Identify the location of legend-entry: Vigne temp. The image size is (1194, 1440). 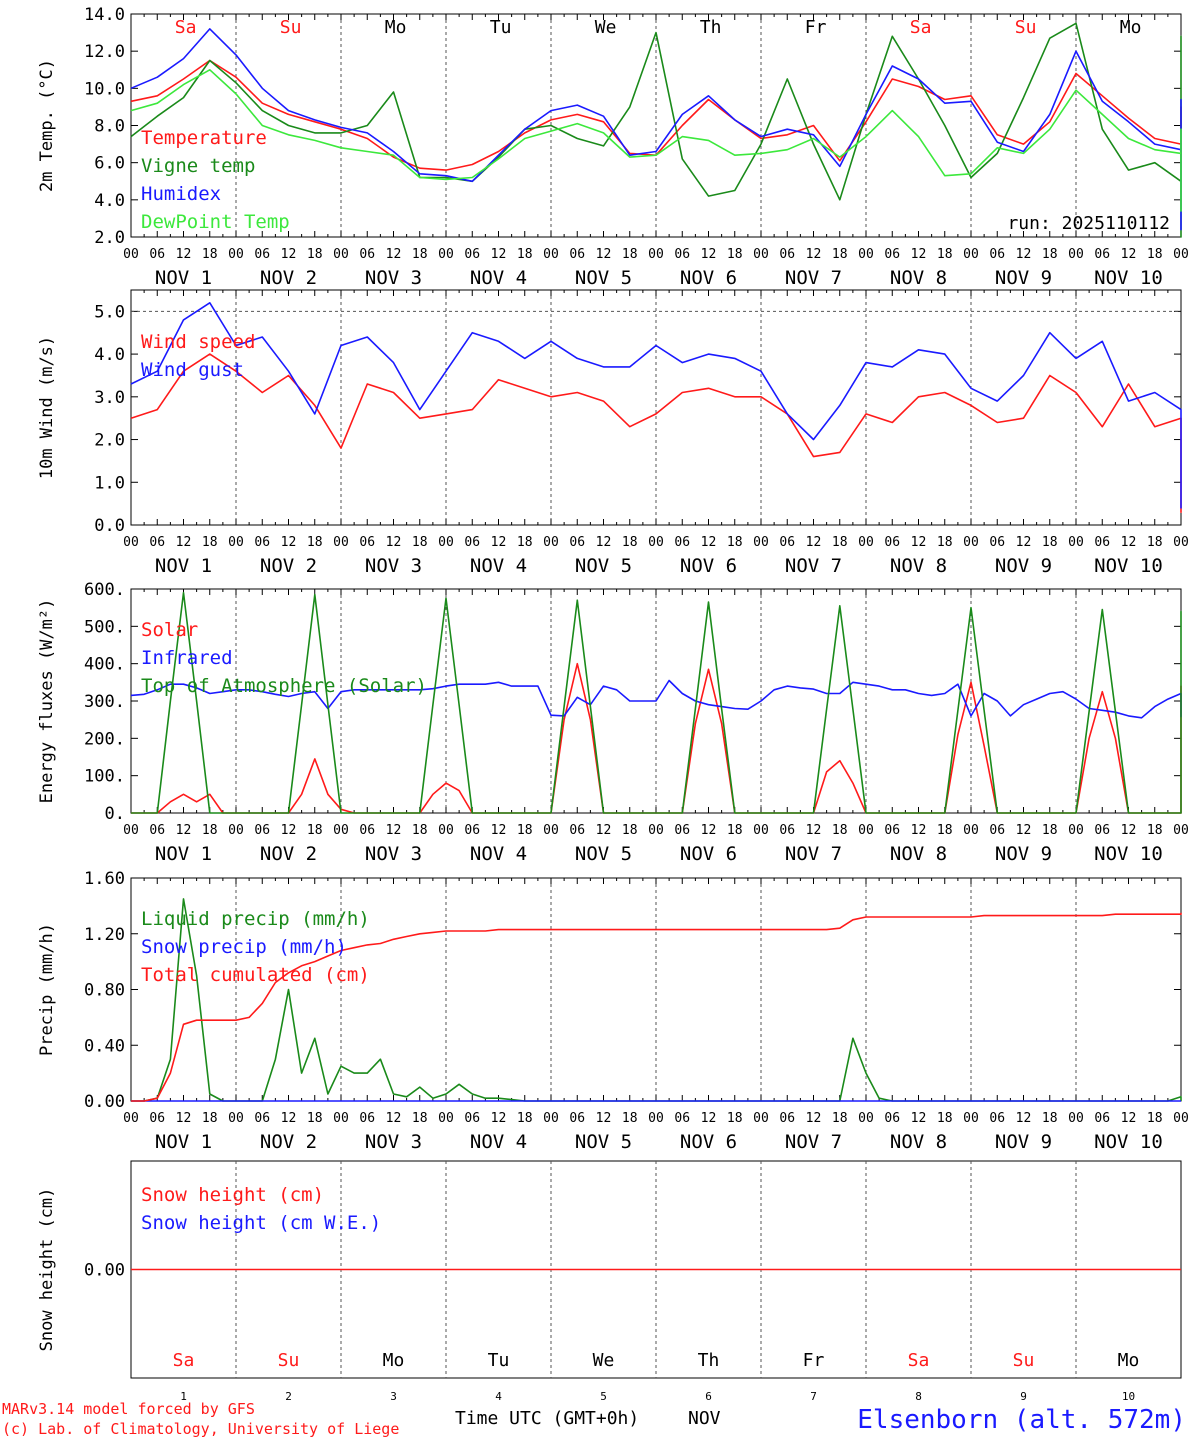
(198, 166).